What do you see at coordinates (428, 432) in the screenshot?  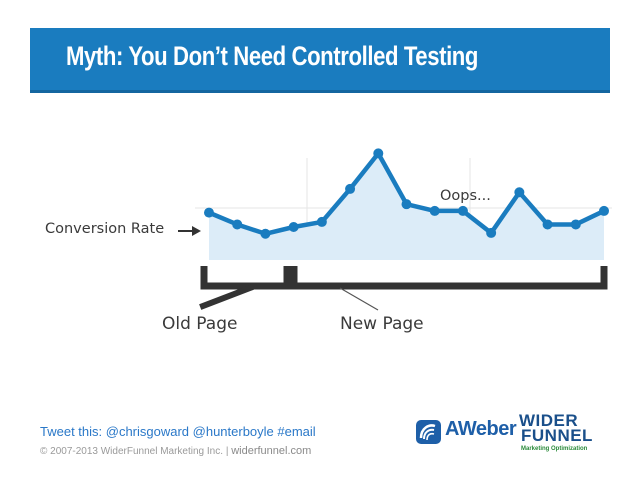 I see `aweber-mark-icon` at bounding box center [428, 432].